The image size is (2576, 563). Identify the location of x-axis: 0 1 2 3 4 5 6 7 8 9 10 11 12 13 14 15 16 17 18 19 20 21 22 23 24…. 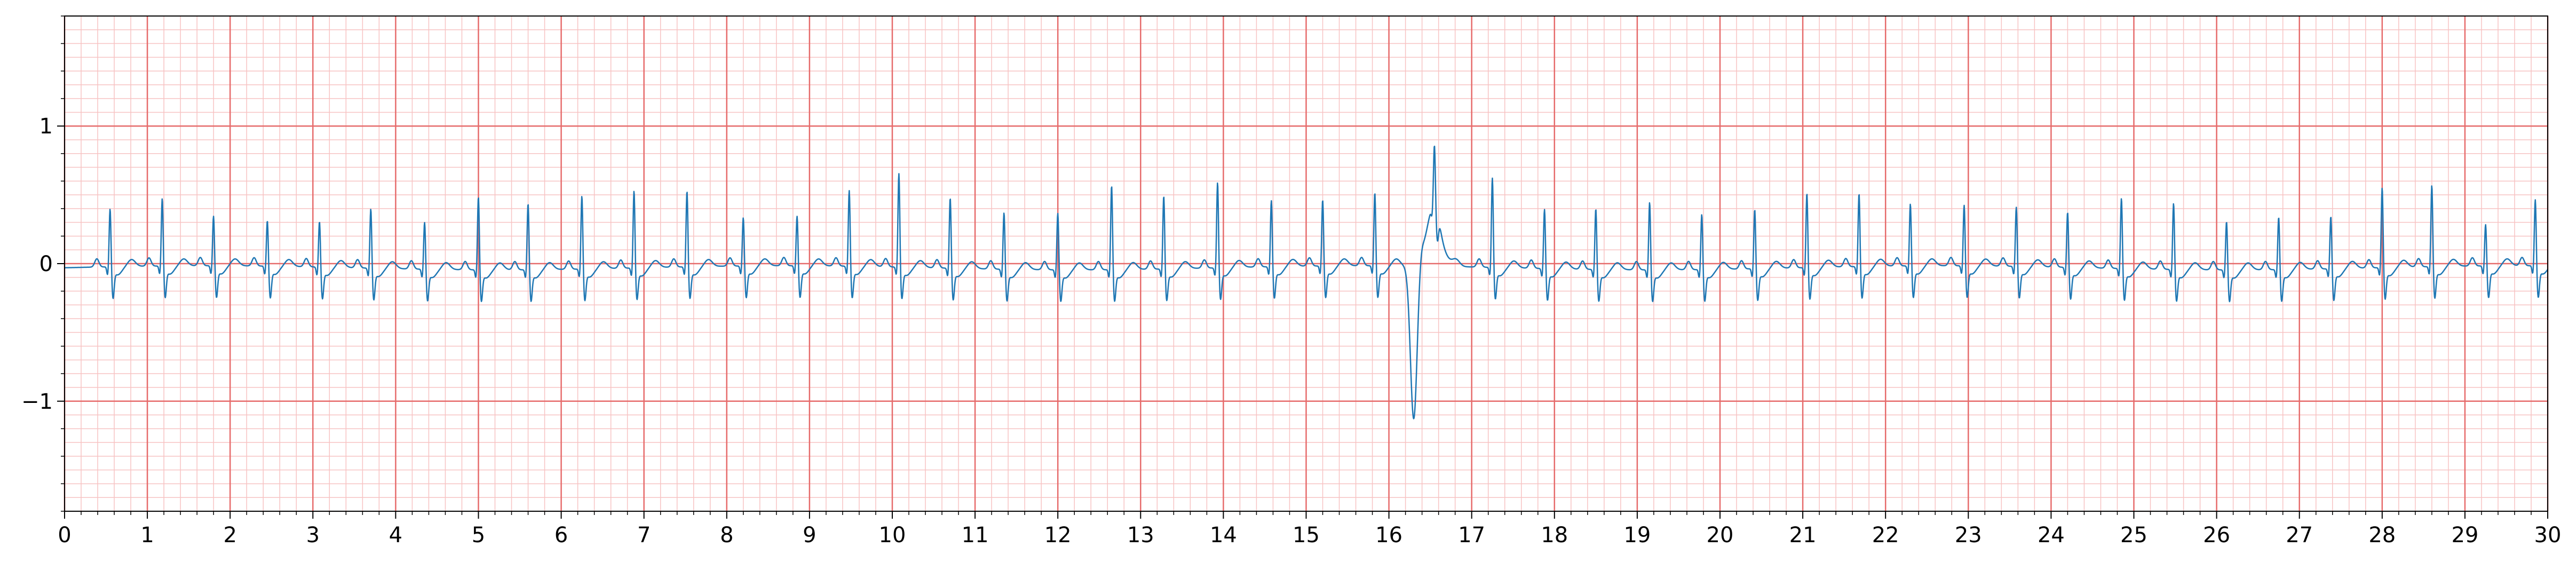
(1309, 529).